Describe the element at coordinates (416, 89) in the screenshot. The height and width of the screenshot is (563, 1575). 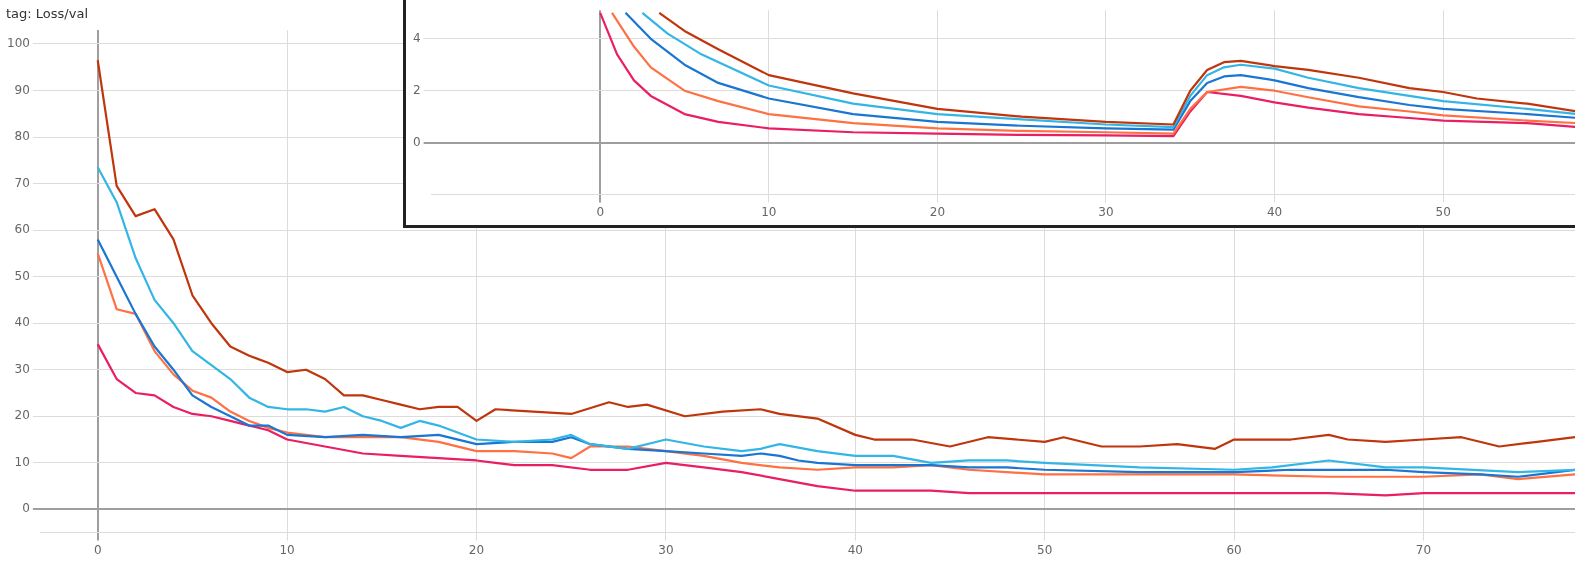
I see `y-tick-label: 2` at that location.